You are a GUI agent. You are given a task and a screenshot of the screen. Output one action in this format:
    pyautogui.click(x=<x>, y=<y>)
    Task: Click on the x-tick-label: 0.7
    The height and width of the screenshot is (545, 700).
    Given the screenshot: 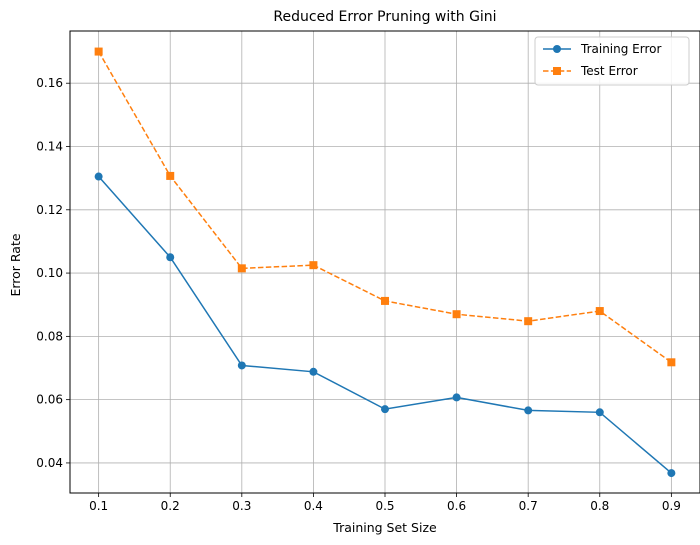 What is the action you would take?
    pyautogui.click(x=528, y=506)
    